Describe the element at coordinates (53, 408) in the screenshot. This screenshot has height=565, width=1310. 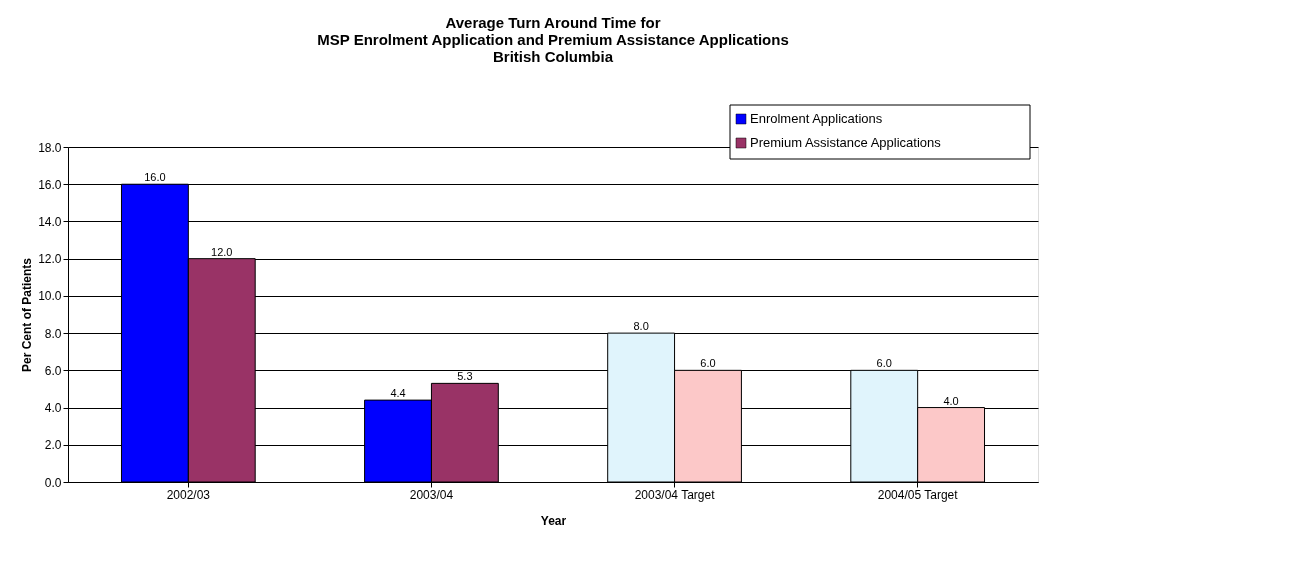
I see `y-tick-label: 4.0` at that location.